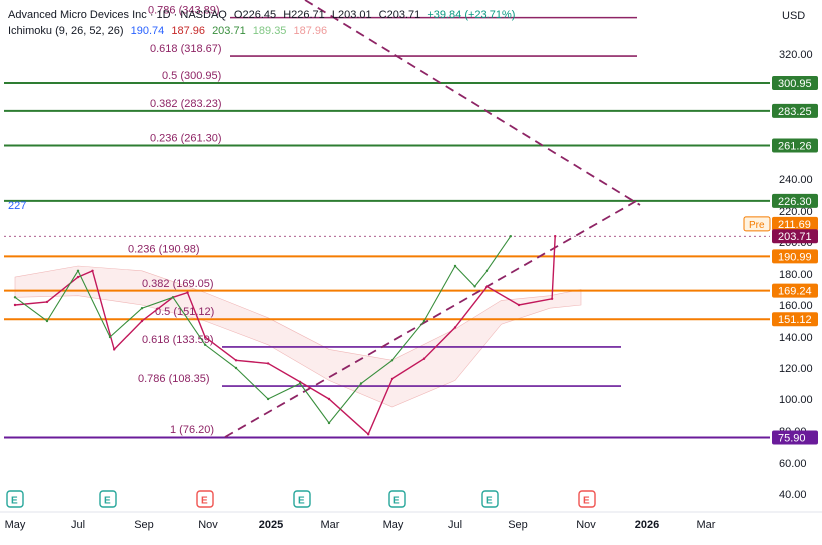 This screenshot has height=545, width=822. I want to click on event-marker-label-5: E, so click(489, 501).